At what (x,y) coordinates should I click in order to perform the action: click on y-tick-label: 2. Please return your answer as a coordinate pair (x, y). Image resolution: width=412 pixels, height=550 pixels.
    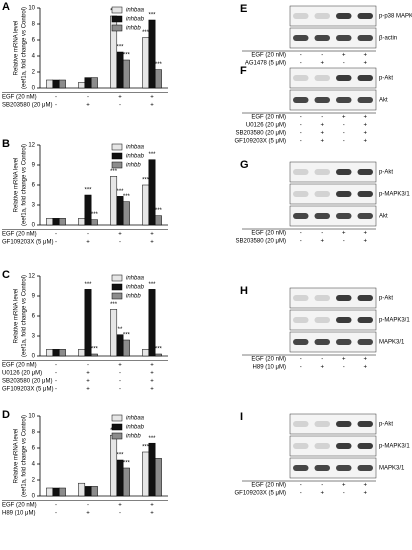
    Looking at the image, I should click on (34, 73).